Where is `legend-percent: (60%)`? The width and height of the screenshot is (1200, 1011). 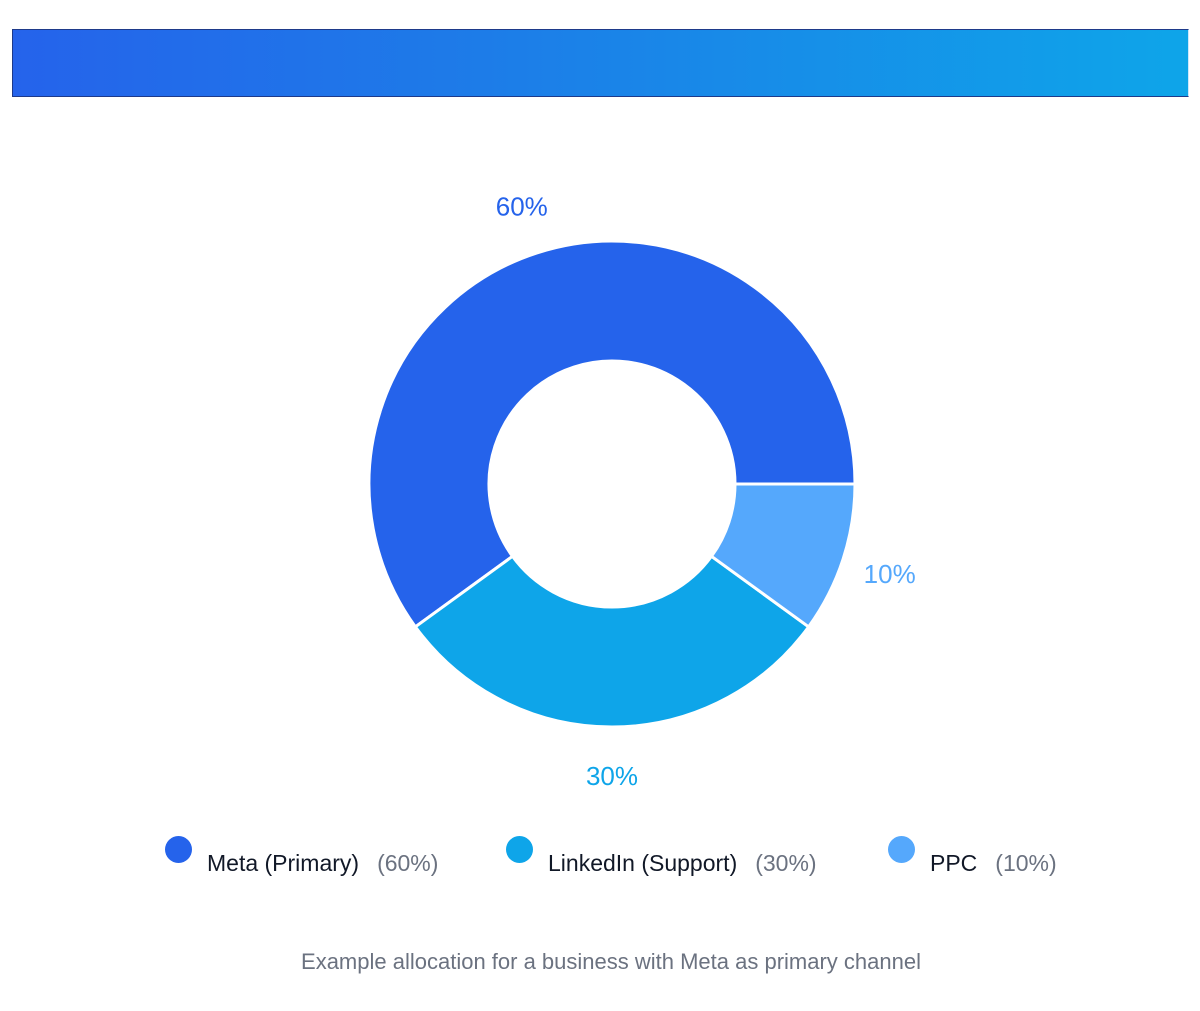
legend-percent: (60%) is located at coordinates (408, 863).